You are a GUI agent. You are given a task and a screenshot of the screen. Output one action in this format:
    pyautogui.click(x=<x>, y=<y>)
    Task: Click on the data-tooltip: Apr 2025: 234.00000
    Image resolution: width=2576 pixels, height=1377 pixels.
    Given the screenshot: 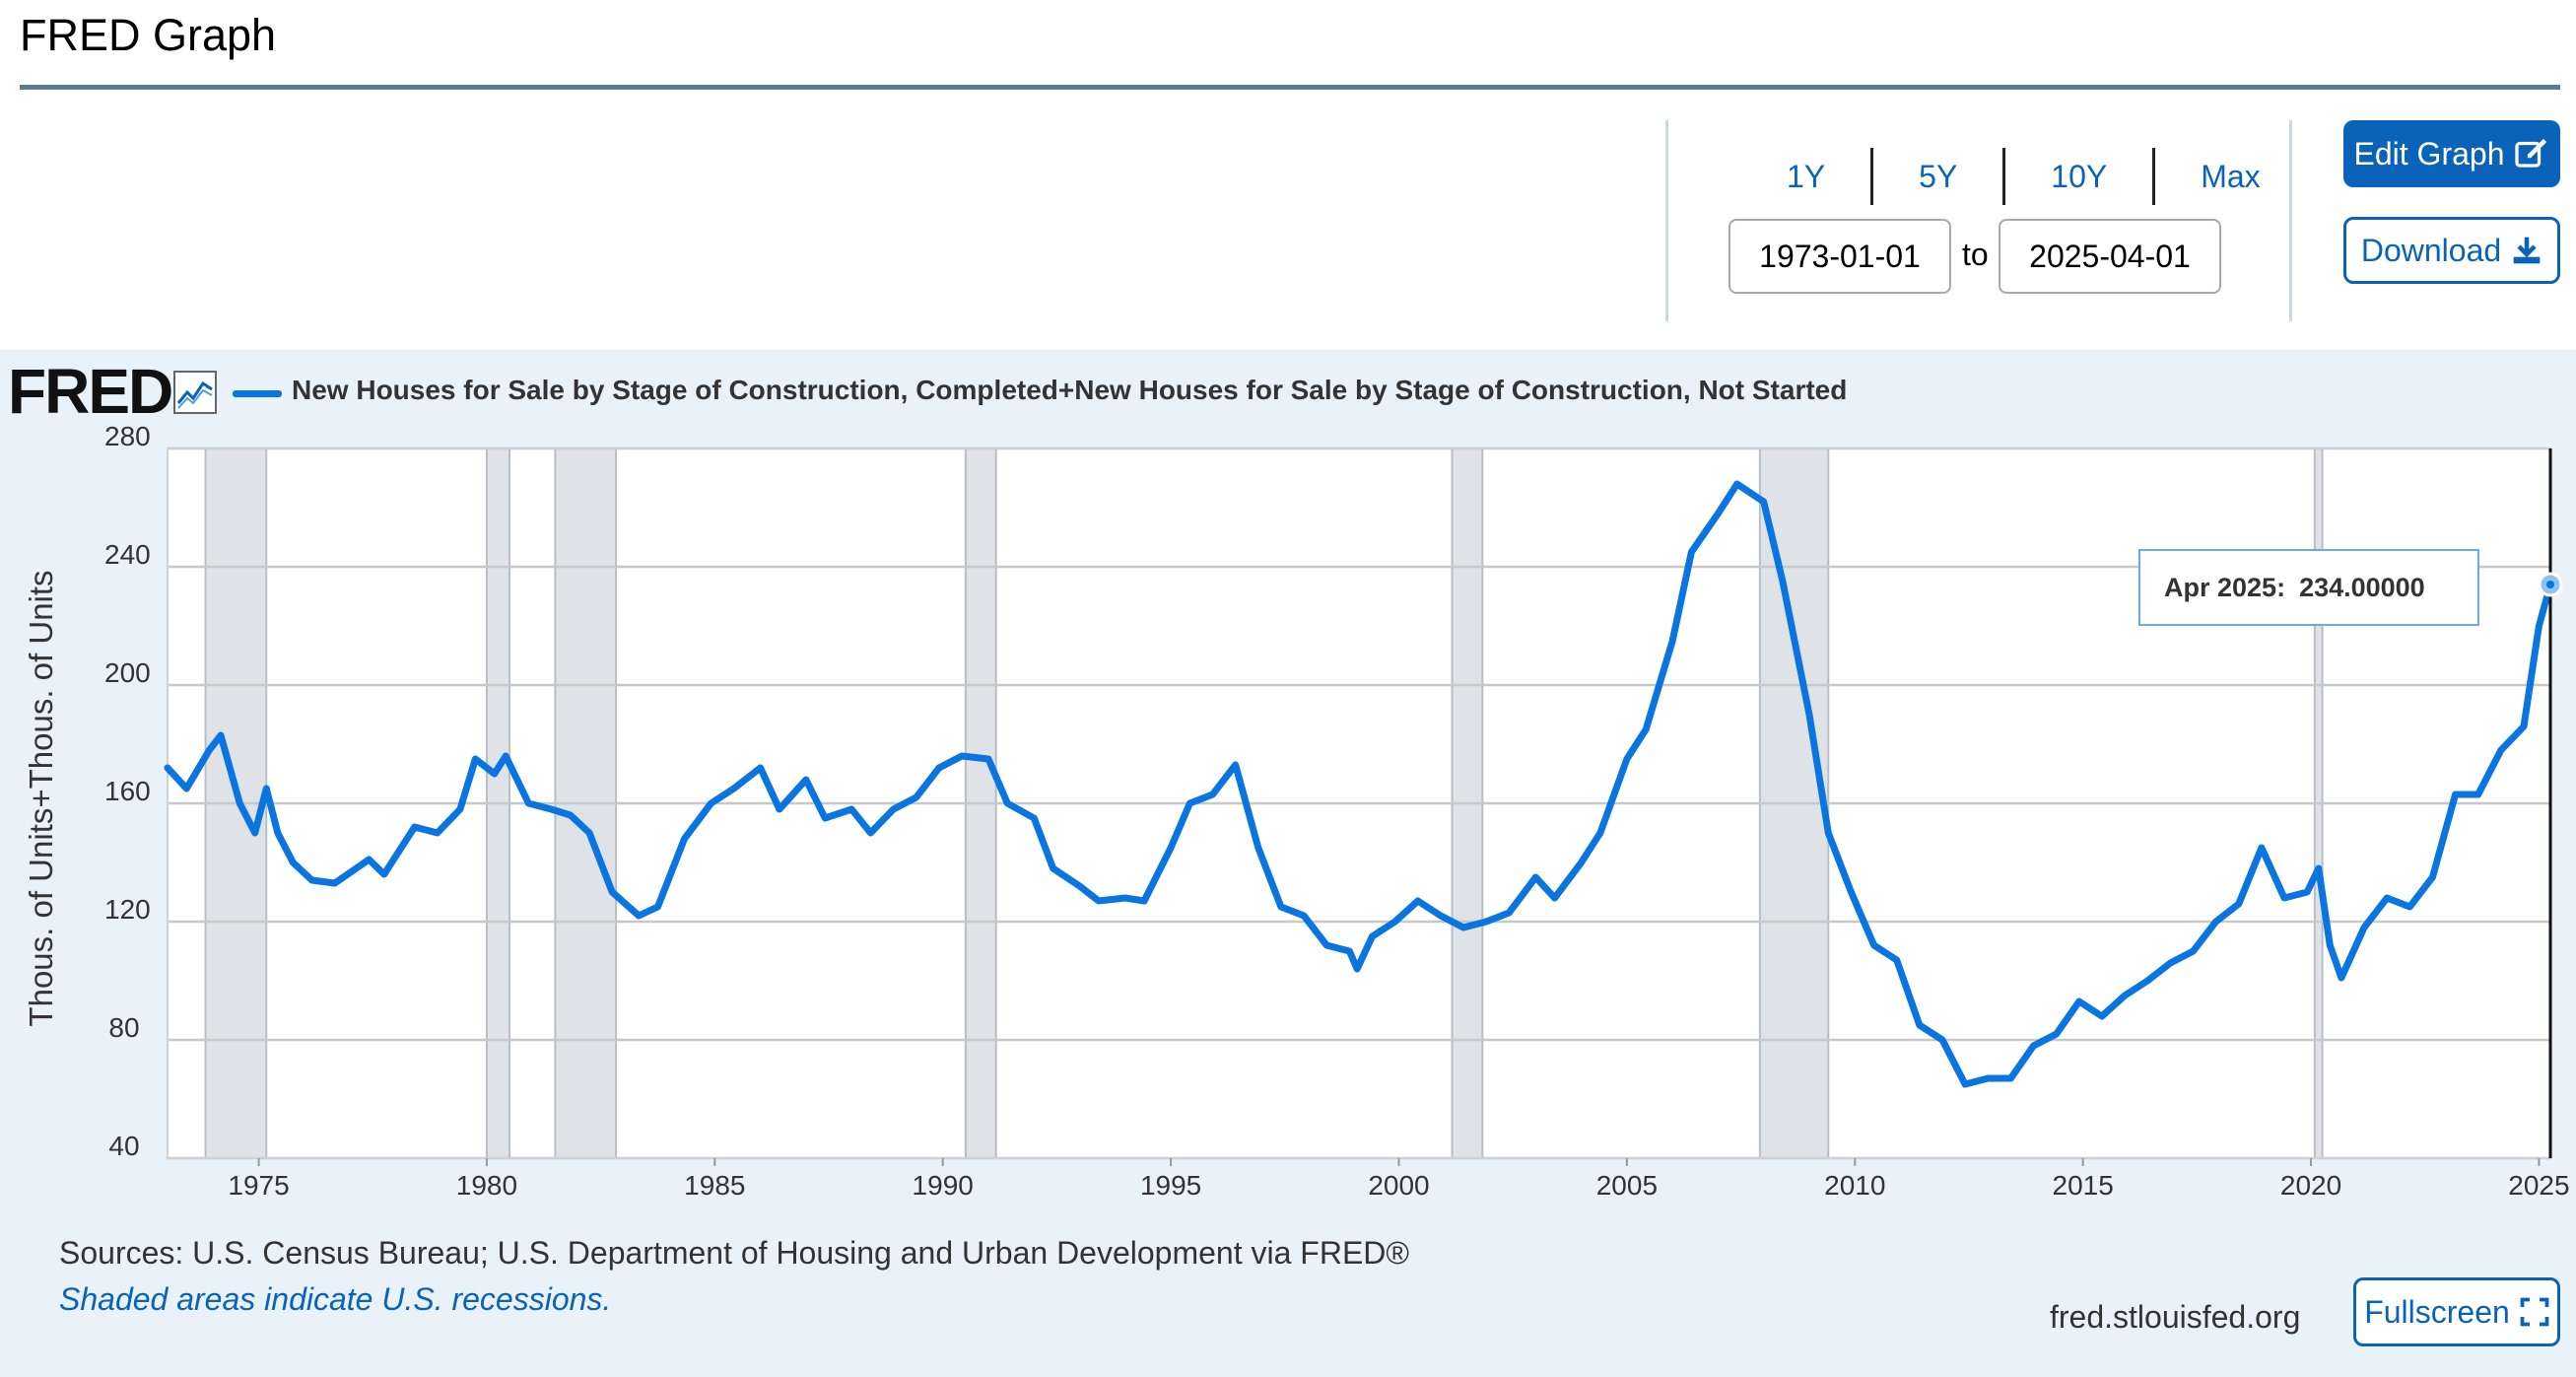 What is the action you would take?
    pyautogui.click(x=2308, y=587)
    